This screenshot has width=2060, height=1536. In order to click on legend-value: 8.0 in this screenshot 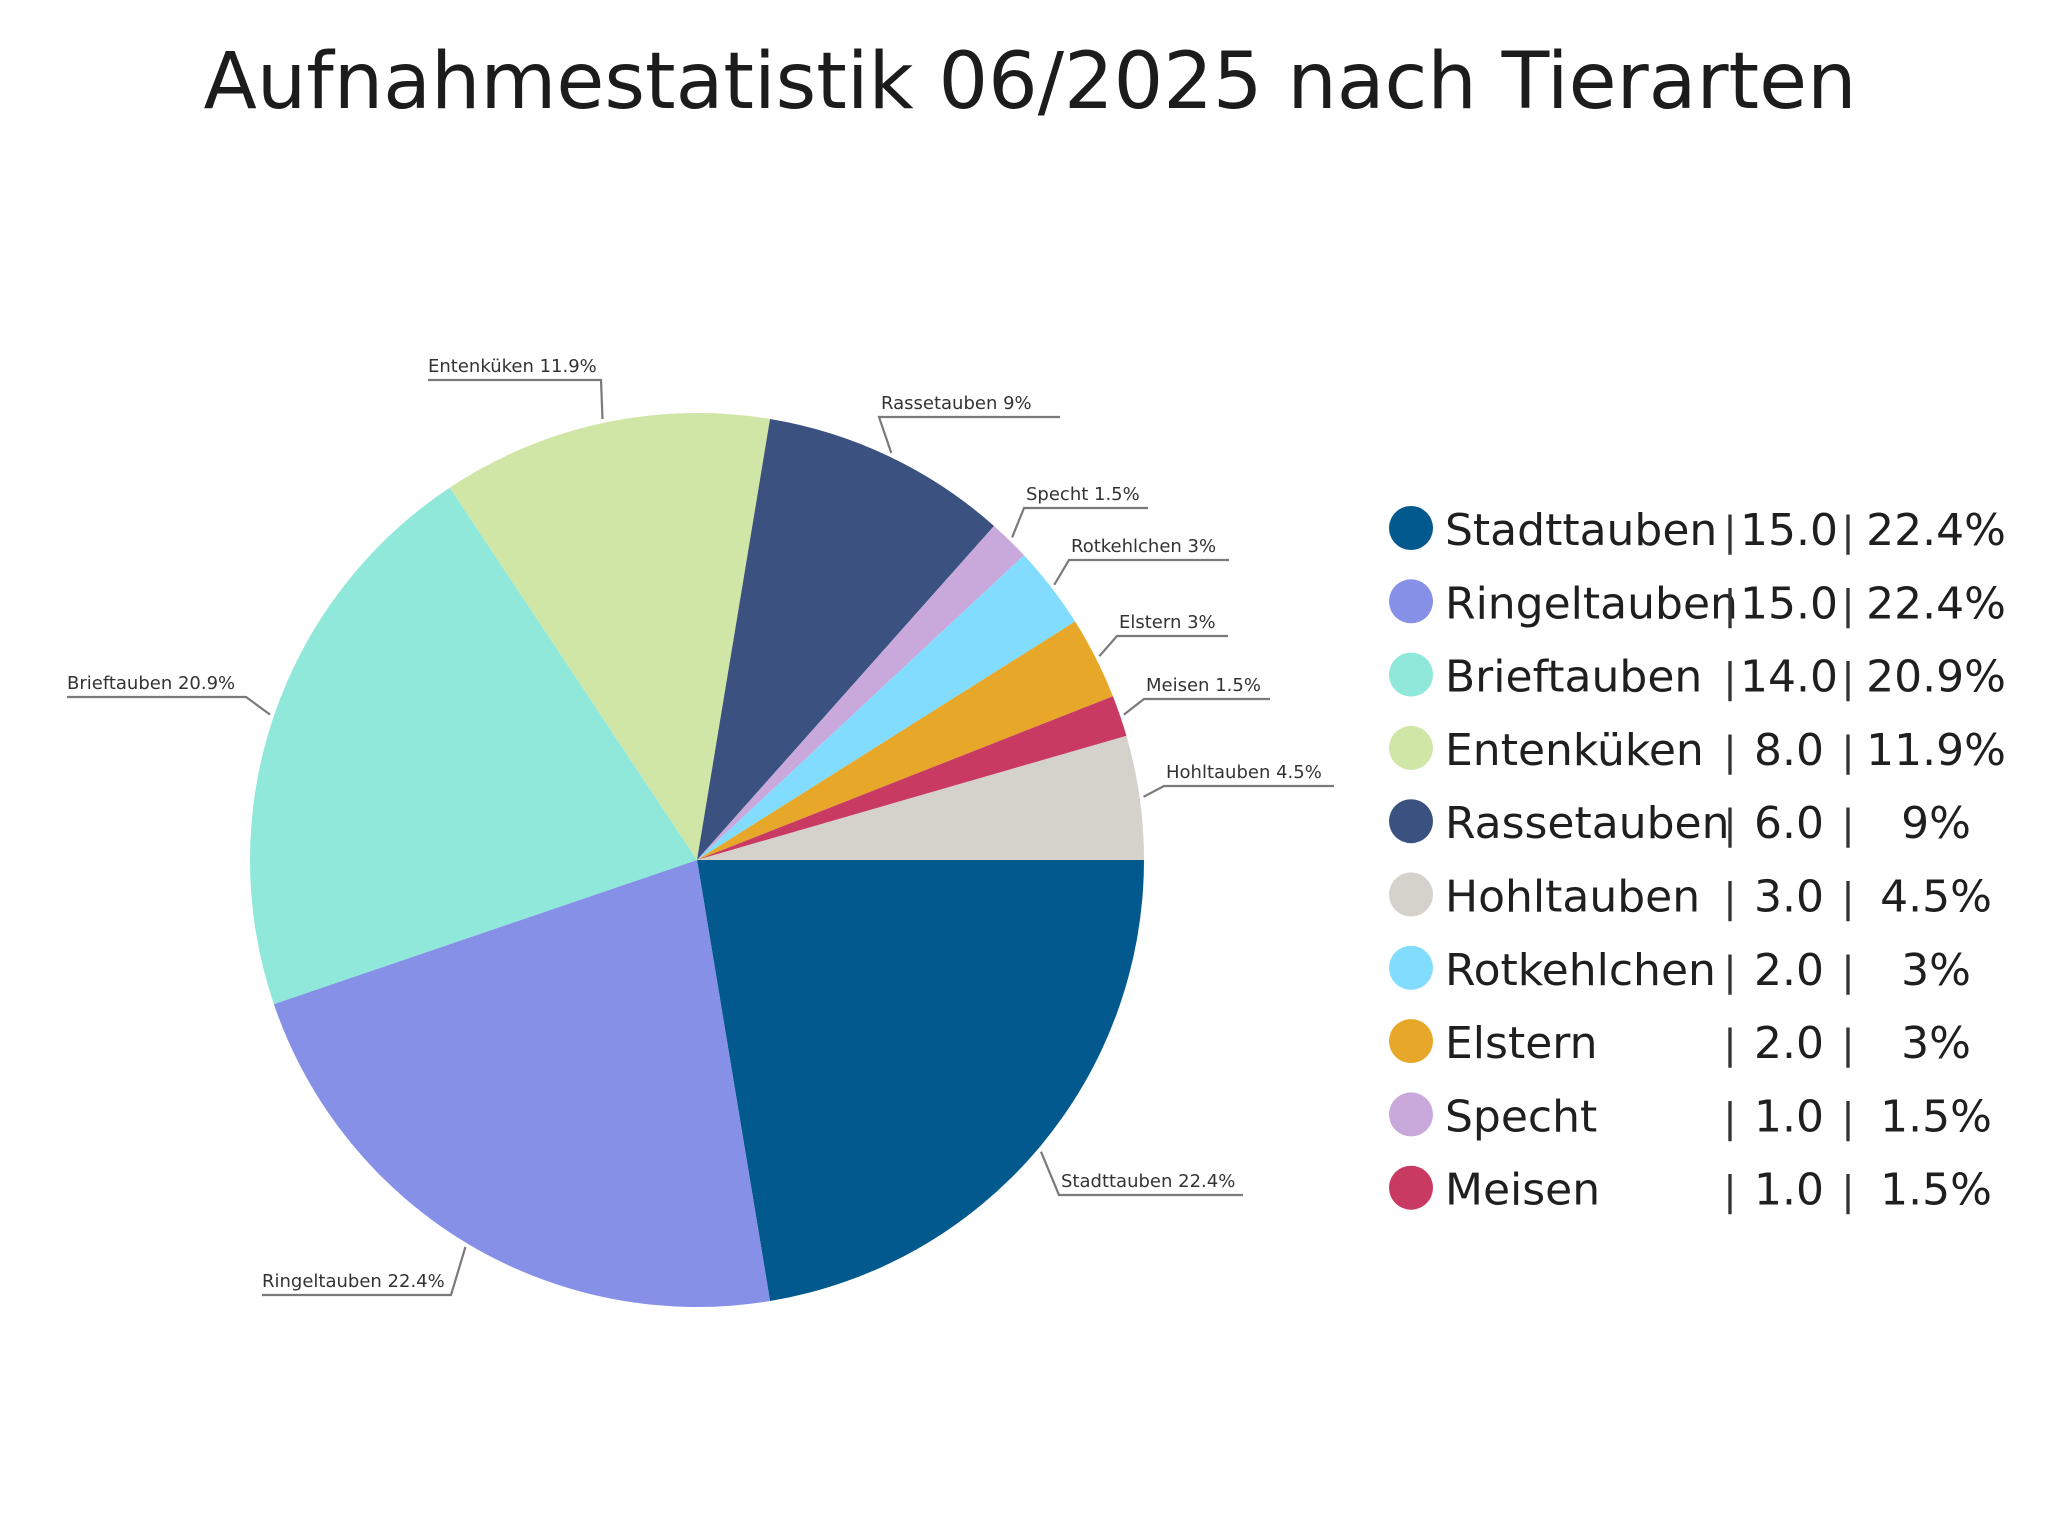, I will do `click(1789, 750)`.